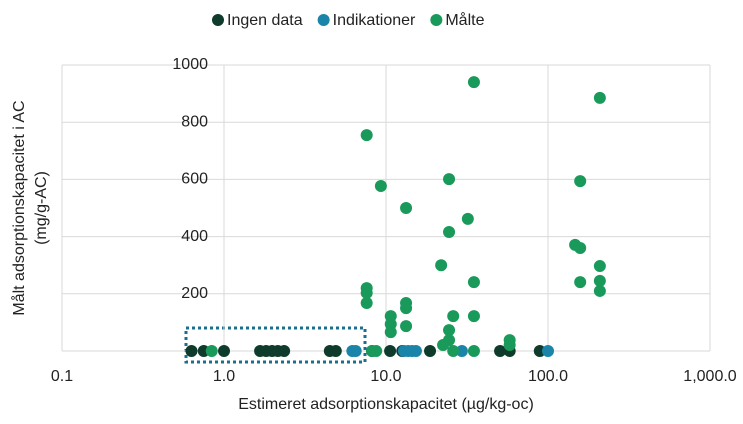  What do you see at coordinates (374, 20) in the screenshot?
I see `legend-label: Indikationer` at bounding box center [374, 20].